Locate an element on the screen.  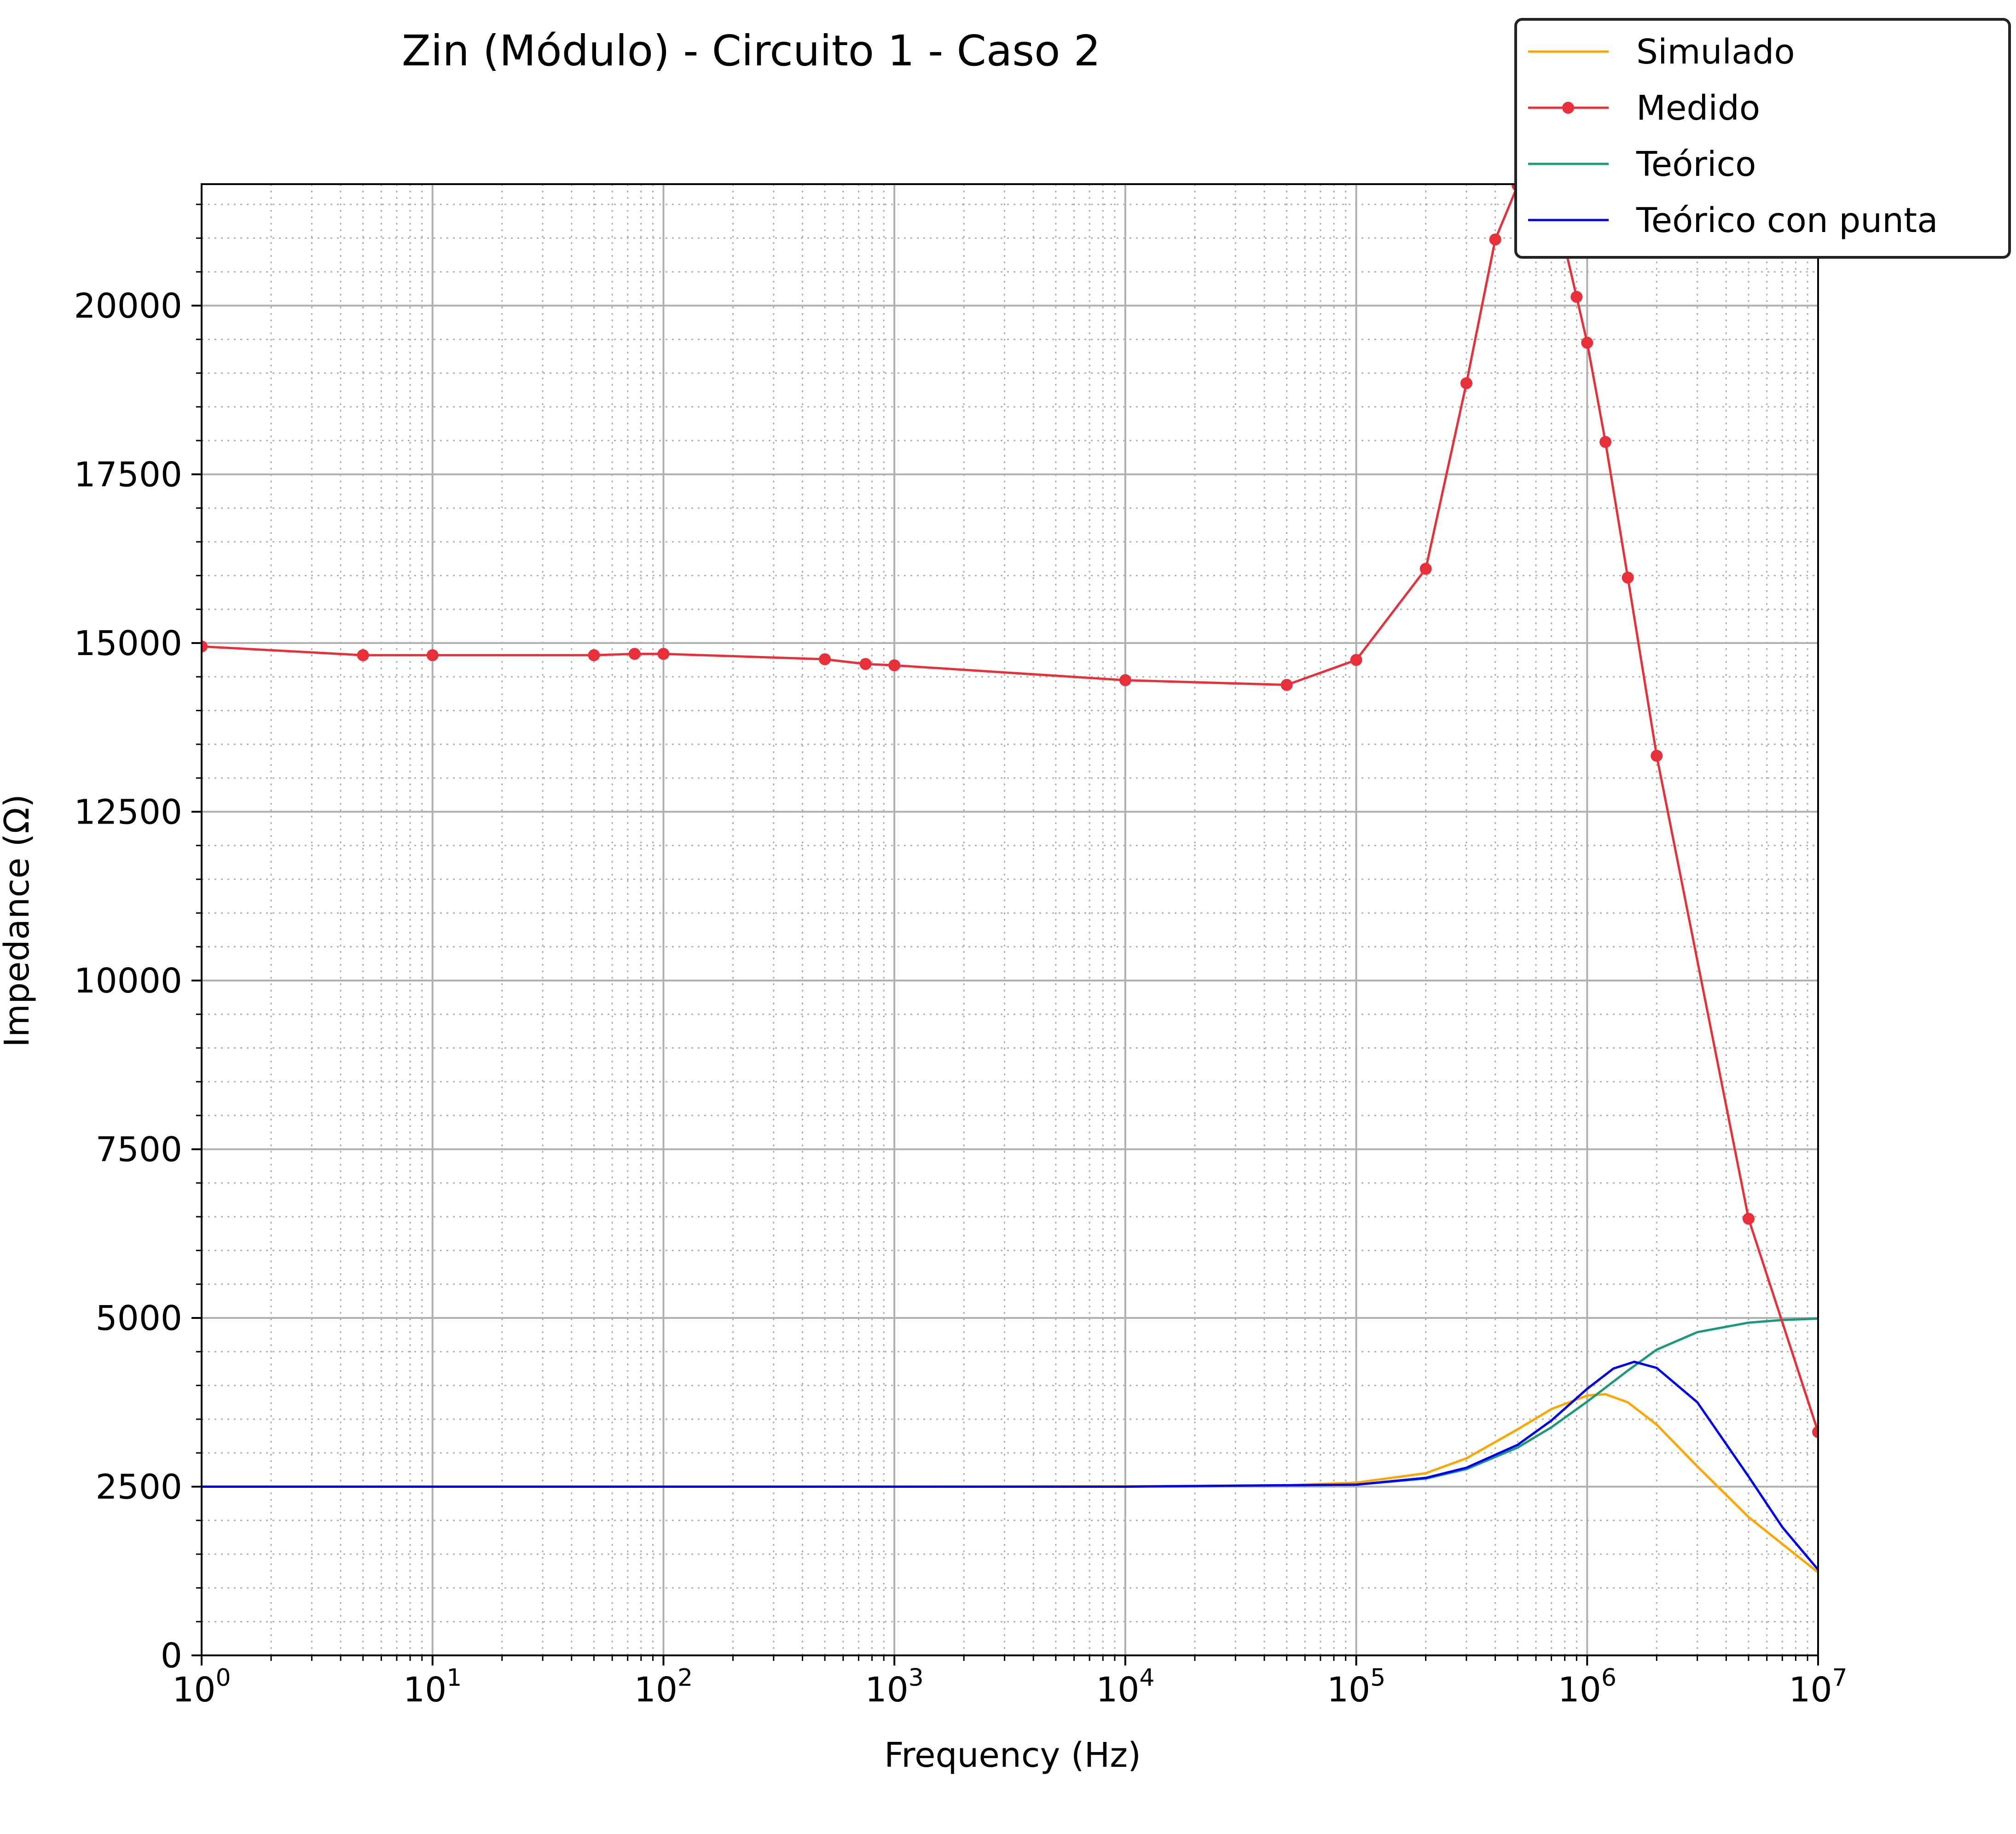
legend: Simulado Medido Teórico Teórico con punta is located at coordinates (1763, 138).